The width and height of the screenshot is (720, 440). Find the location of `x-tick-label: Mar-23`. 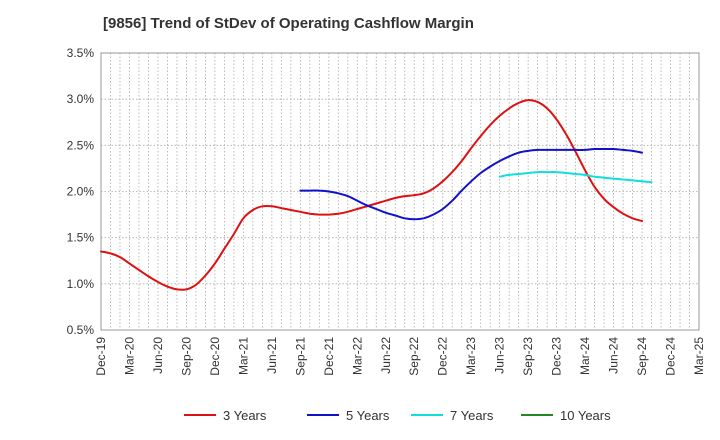

x-tick-label: Mar-23 is located at coordinates (471, 356).